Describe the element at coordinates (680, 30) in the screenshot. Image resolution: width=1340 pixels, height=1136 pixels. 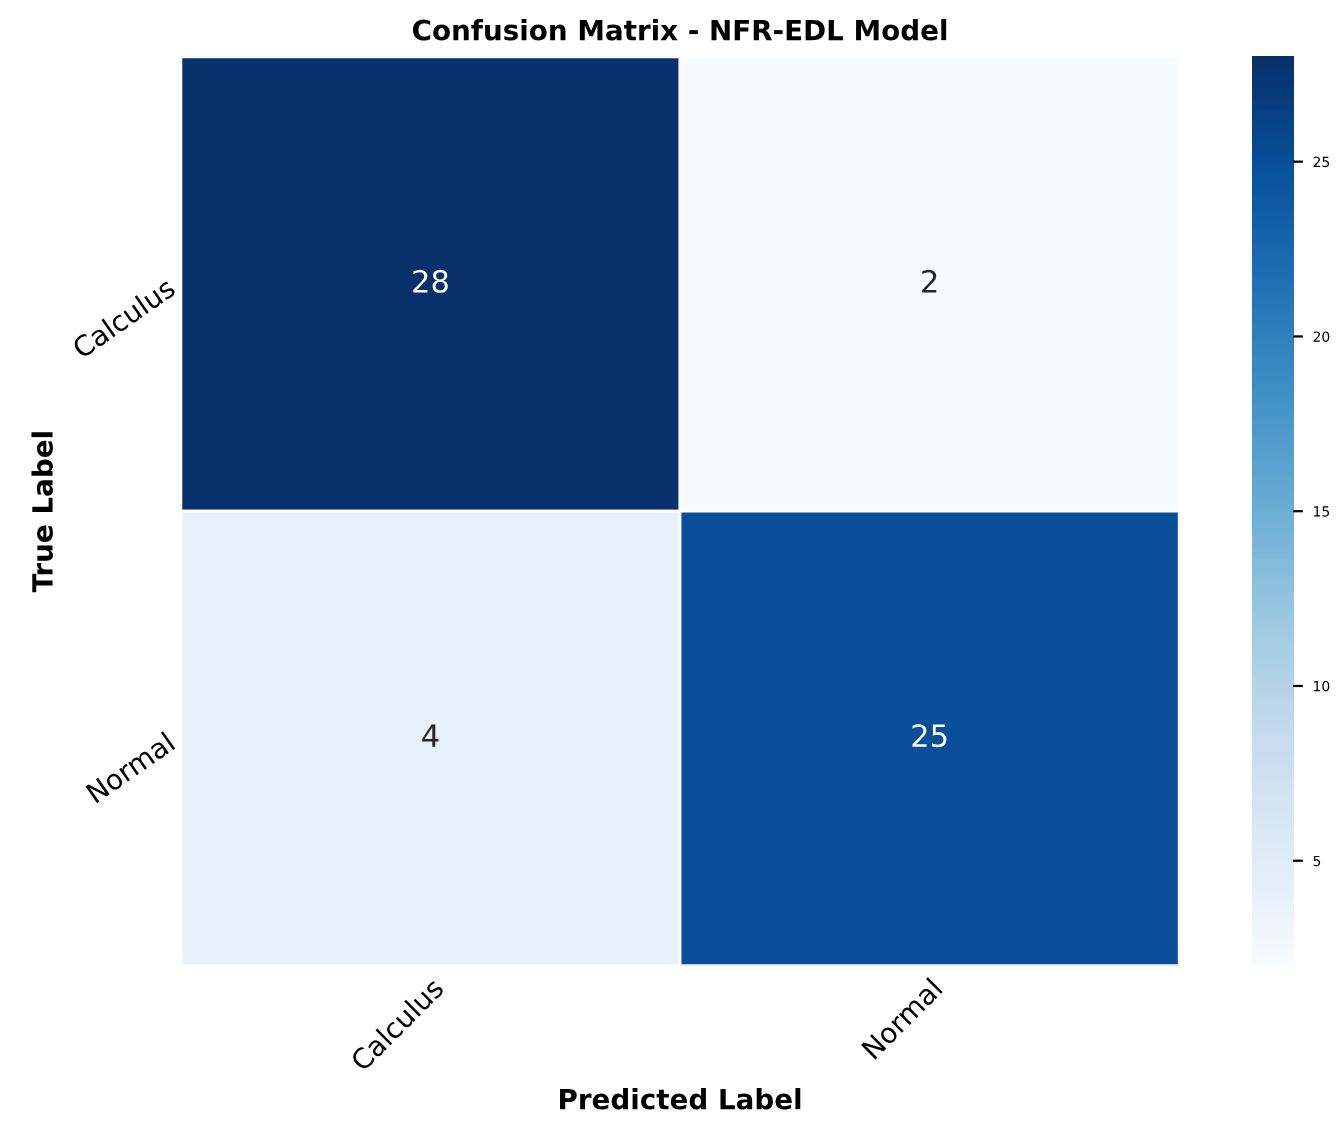
I see `chart-title: Confusion Matrix - NFR-EDL Model` at that location.